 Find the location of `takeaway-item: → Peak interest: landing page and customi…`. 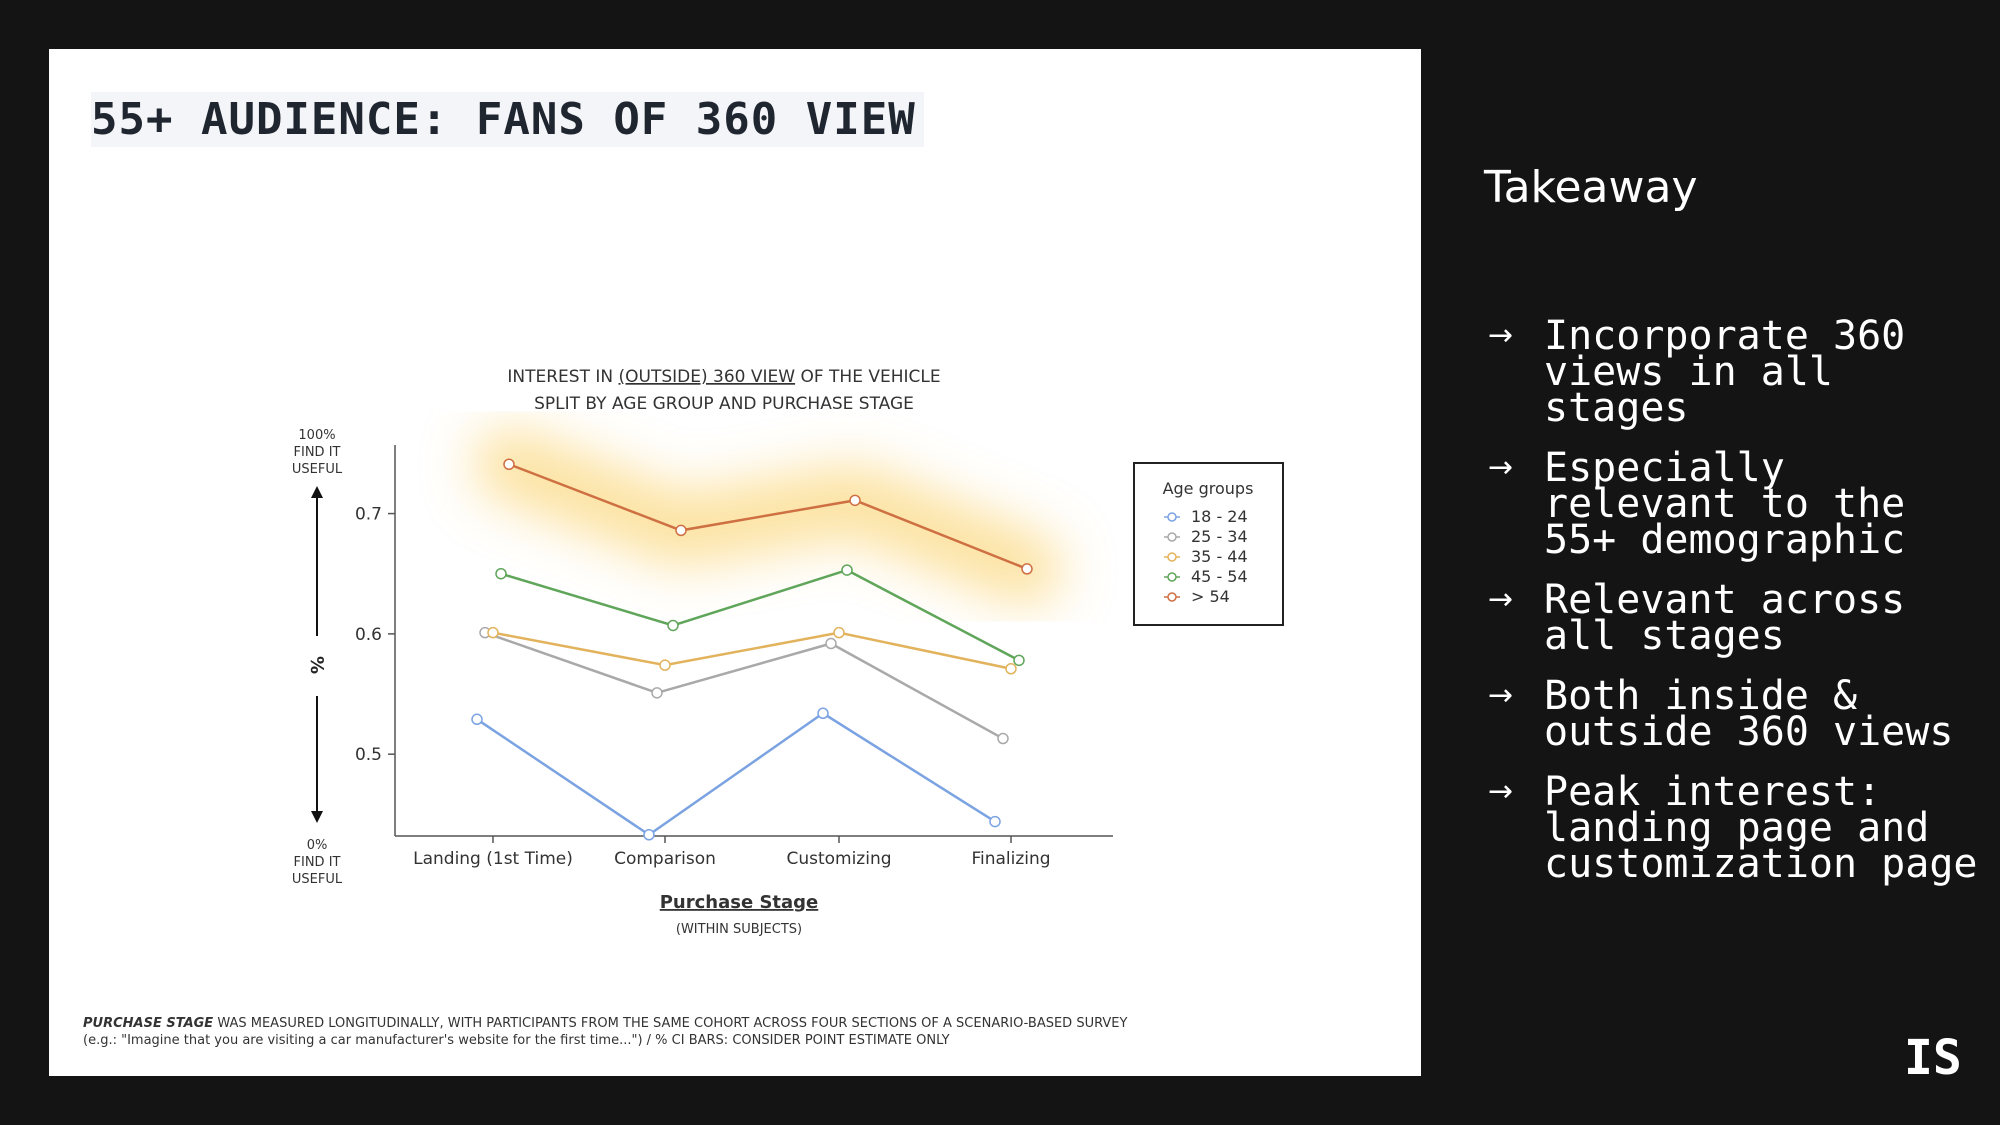

takeaway-item: → Peak interest: landing page and customi… is located at coordinates (1733, 828).